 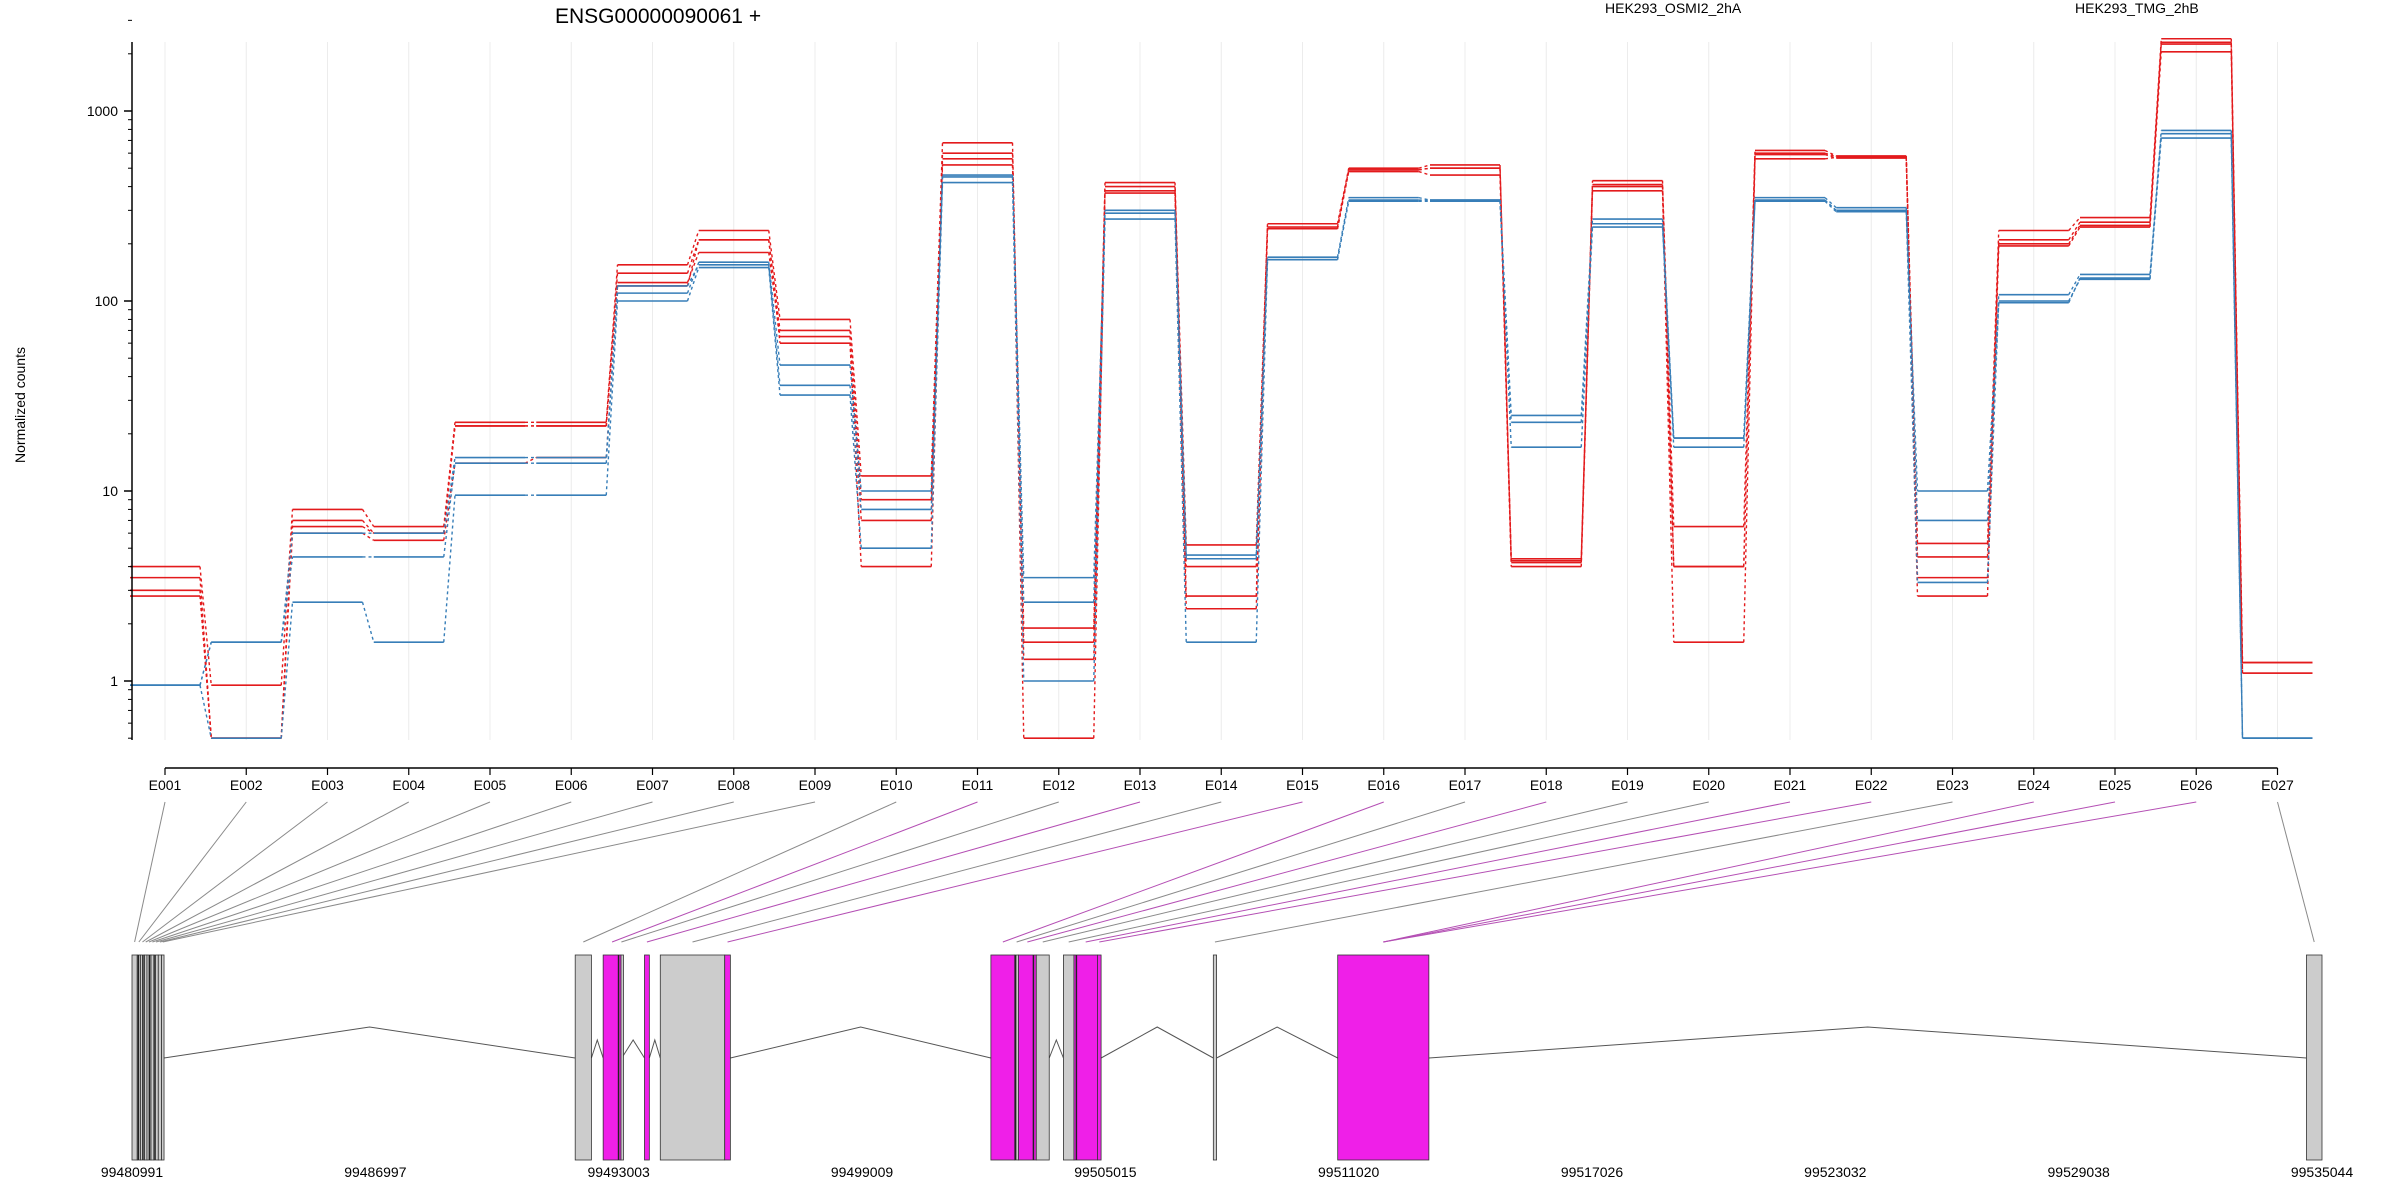 What do you see at coordinates (1627, 785) in the screenshot?
I see `x-tick-label: E019` at bounding box center [1627, 785].